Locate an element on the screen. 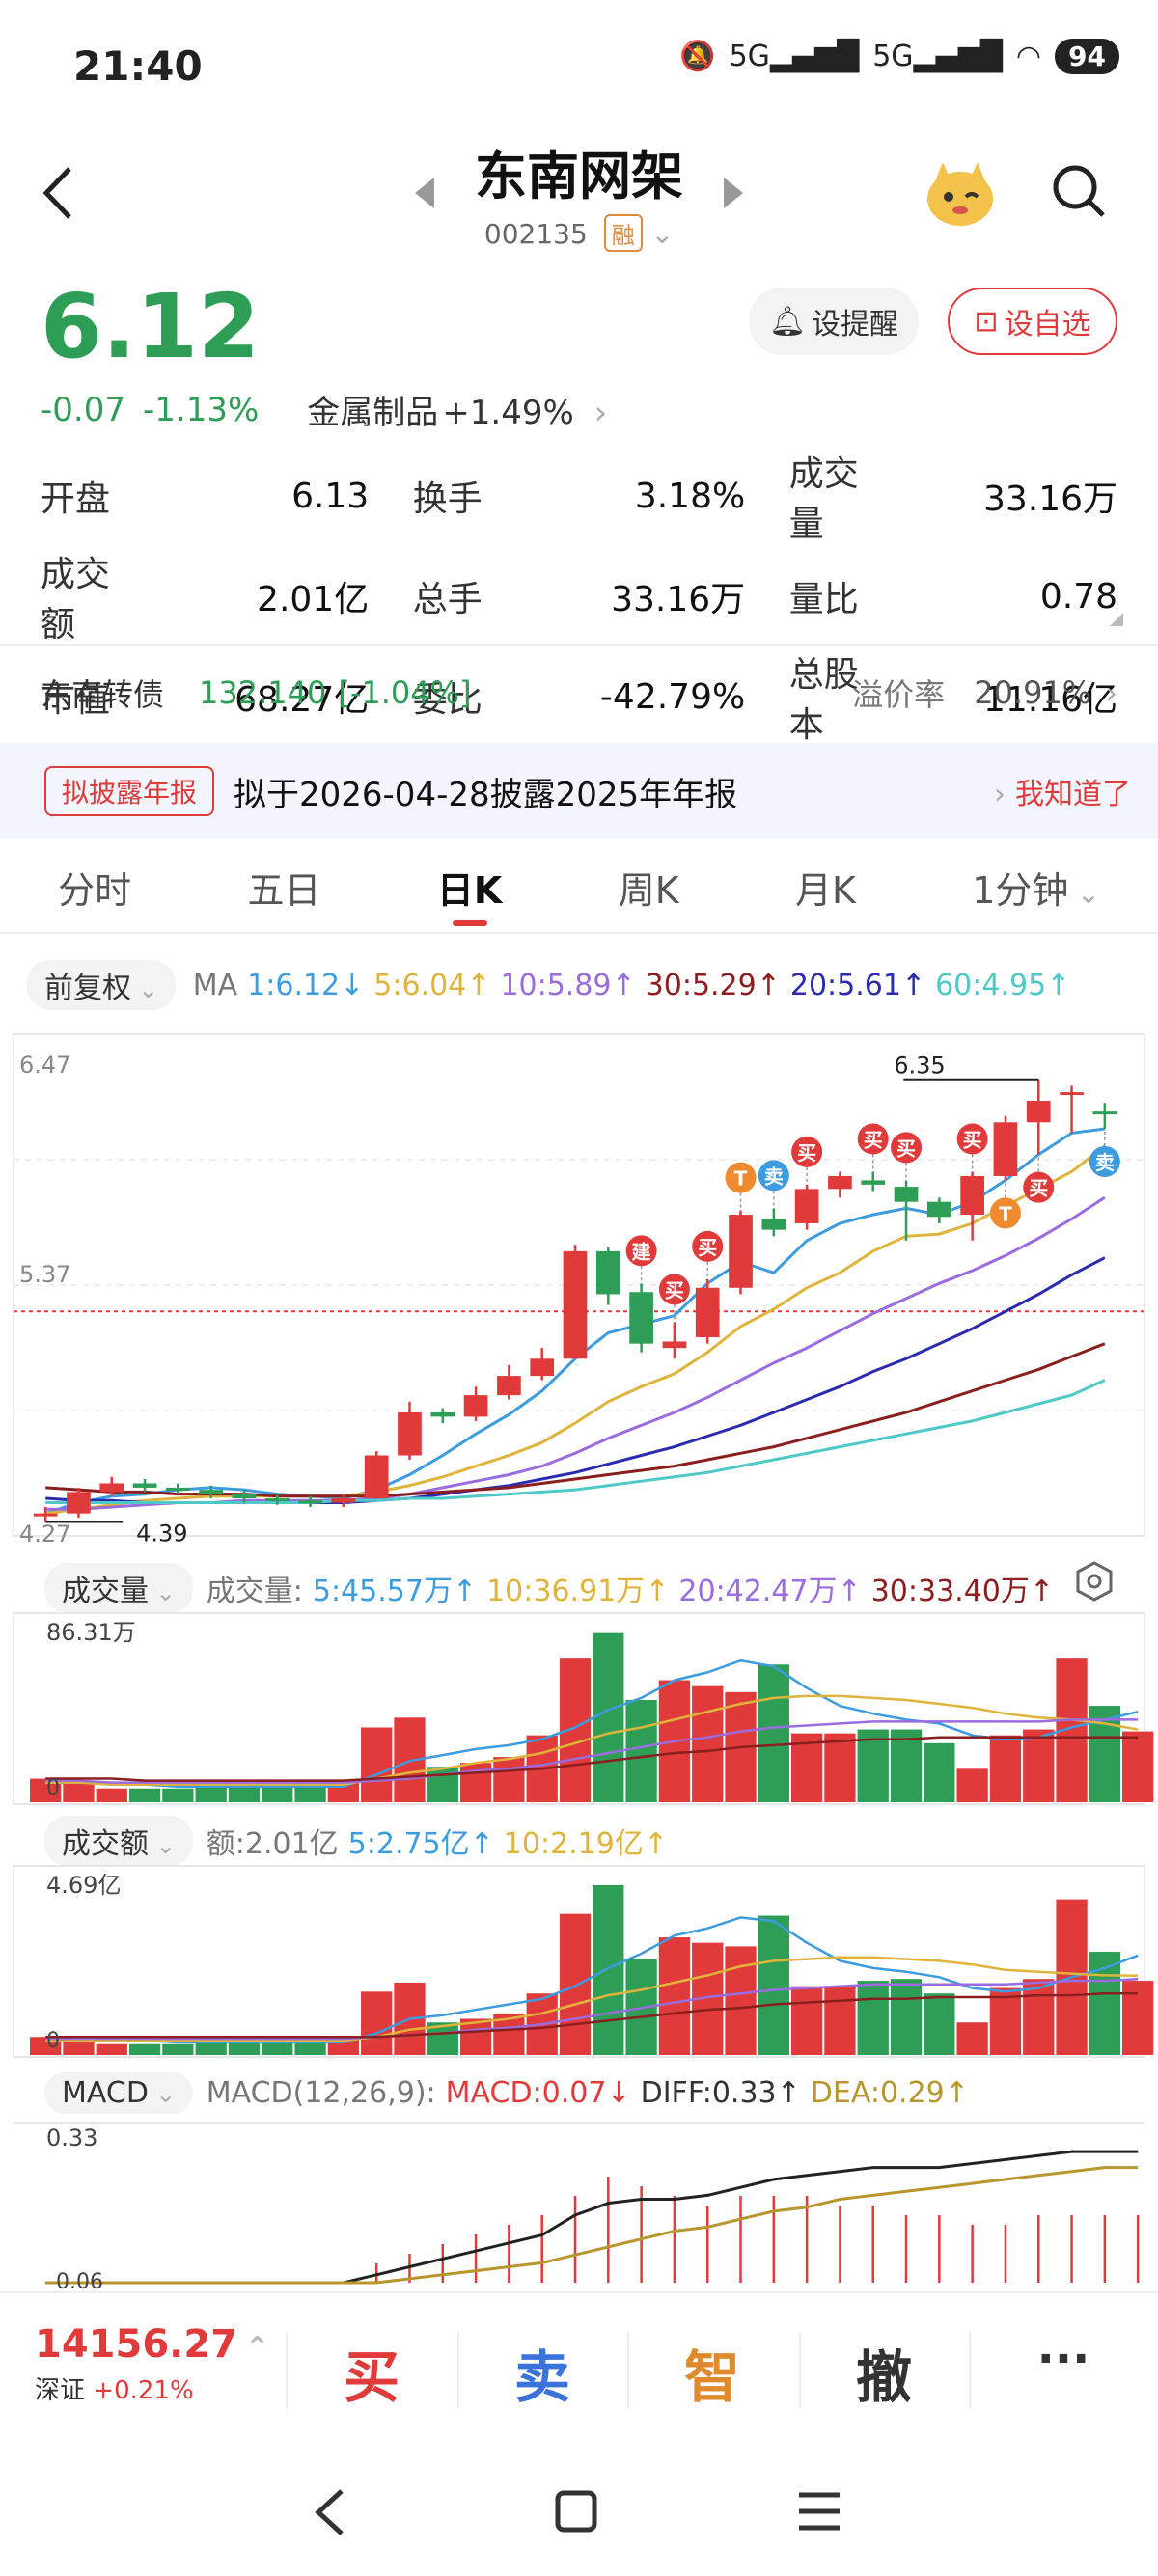 Image resolution: width=1158 pixels, height=2576 pixels. index-pct: +0.21% is located at coordinates (143, 2391).